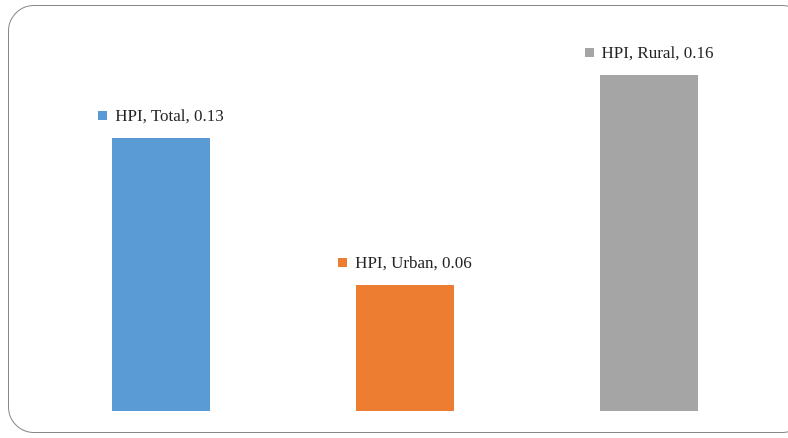 The height and width of the screenshot is (438, 788). I want to click on data-label: HPI, Total, 0.13, so click(161, 115).